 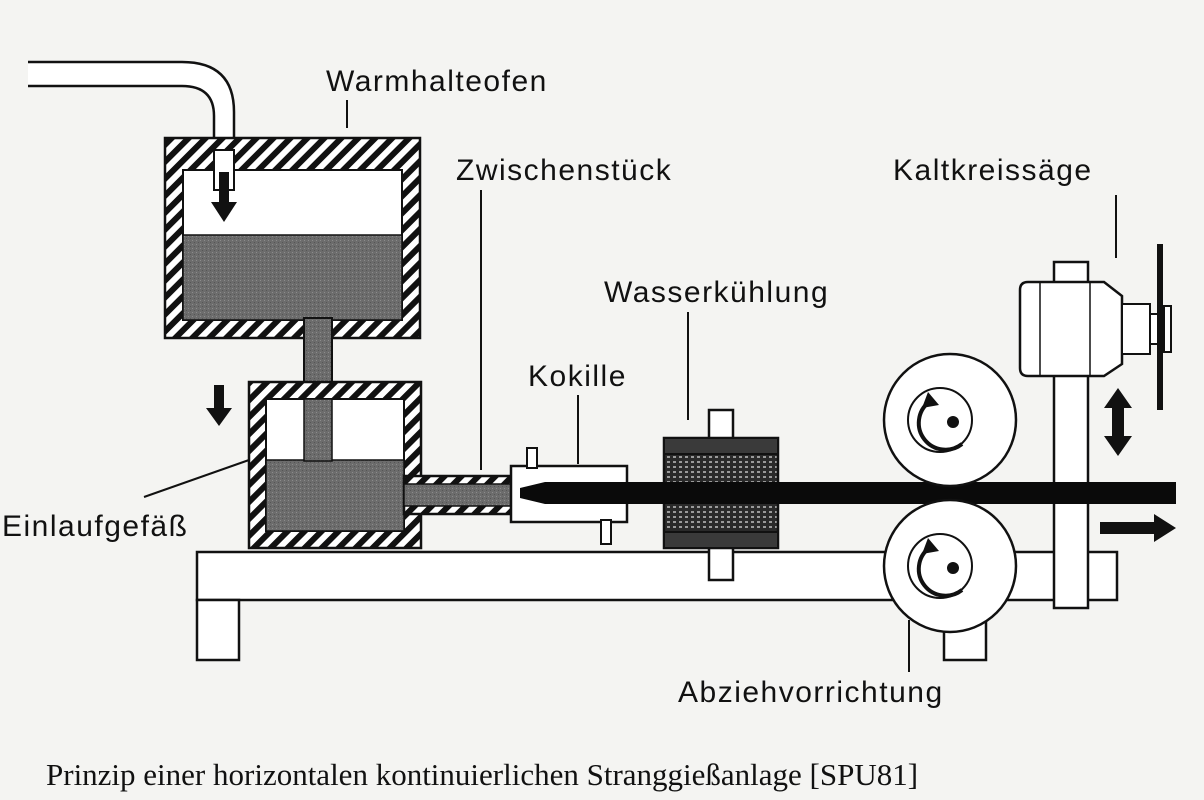 What do you see at coordinates (848, 493) in the screenshot?
I see `cast-strand` at bounding box center [848, 493].